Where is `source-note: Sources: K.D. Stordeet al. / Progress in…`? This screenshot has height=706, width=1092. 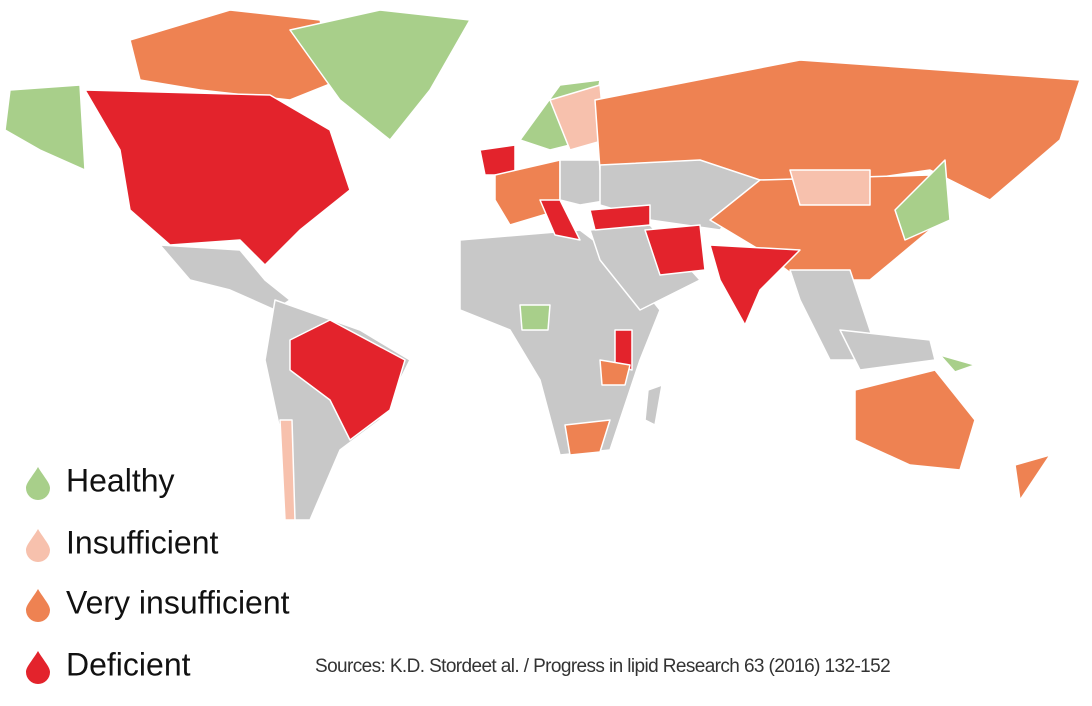
source-note: Sources: K.D. Stordeet al. / Progress in… is located at coordinates (602, 666).